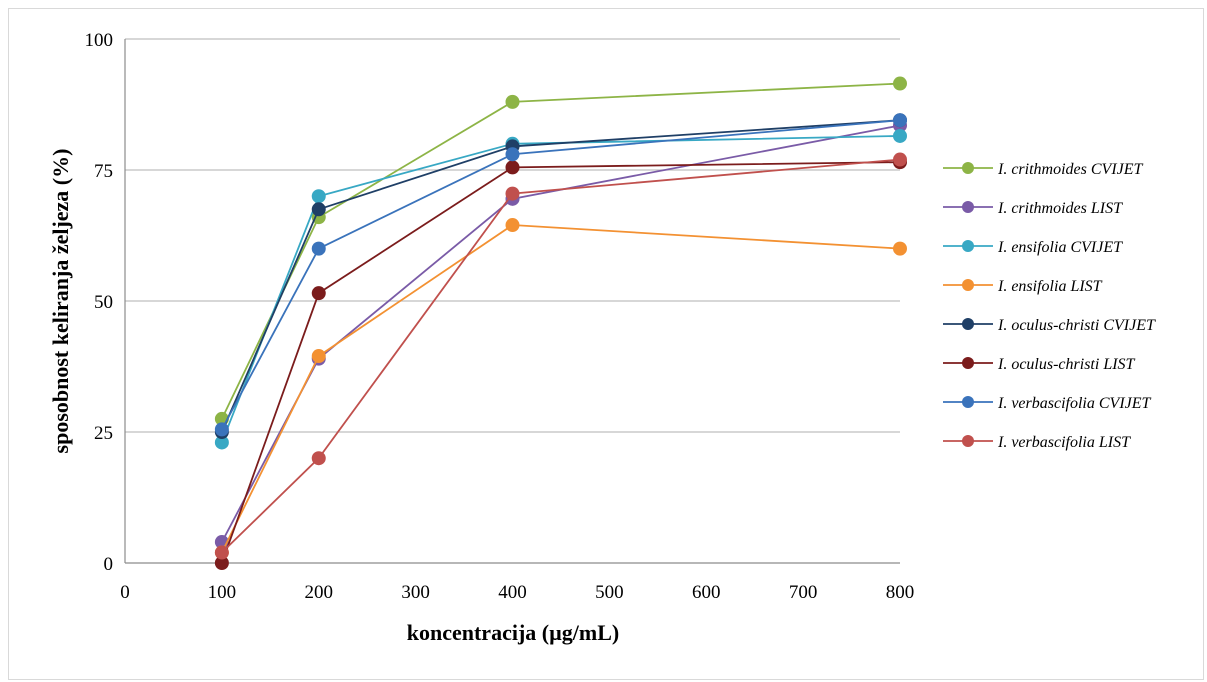  Describe the element at coordinates (103, 433) in the screenshot. I see `y-tick-label: 25` at that location.